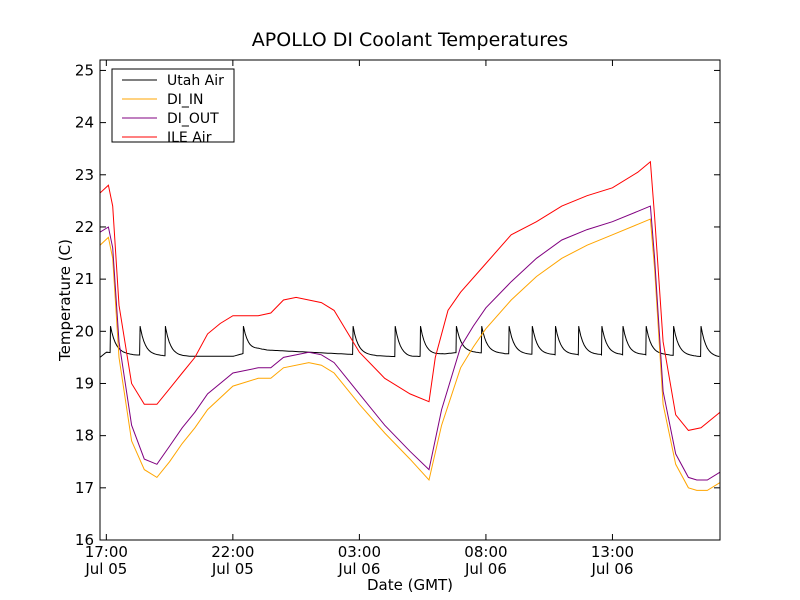 The image size is (800, 600). Describe the element at coordinates (84, 175) in the screenshot. I see `y-tick-label: 23` at that location.